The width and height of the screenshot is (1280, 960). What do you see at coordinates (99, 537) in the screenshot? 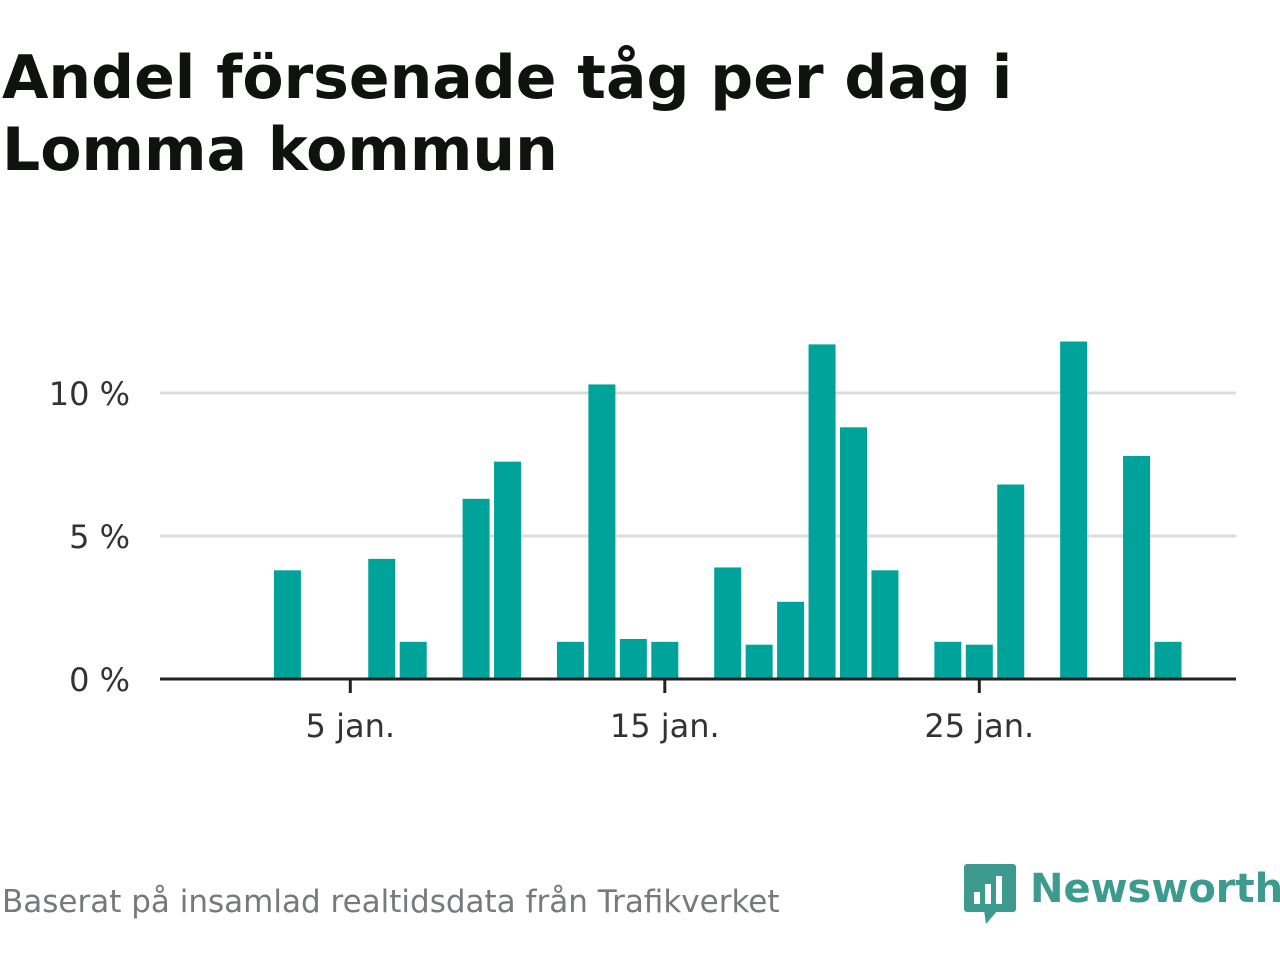
I see `y-tick-label: 5 %` at bounding box center [99, 537].